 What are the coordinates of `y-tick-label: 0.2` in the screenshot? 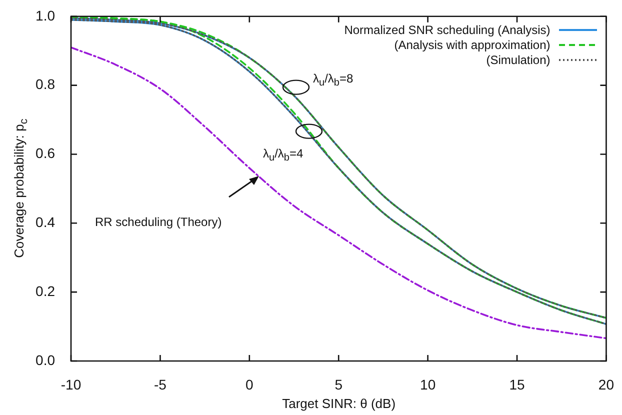 It's located at (46, 290).